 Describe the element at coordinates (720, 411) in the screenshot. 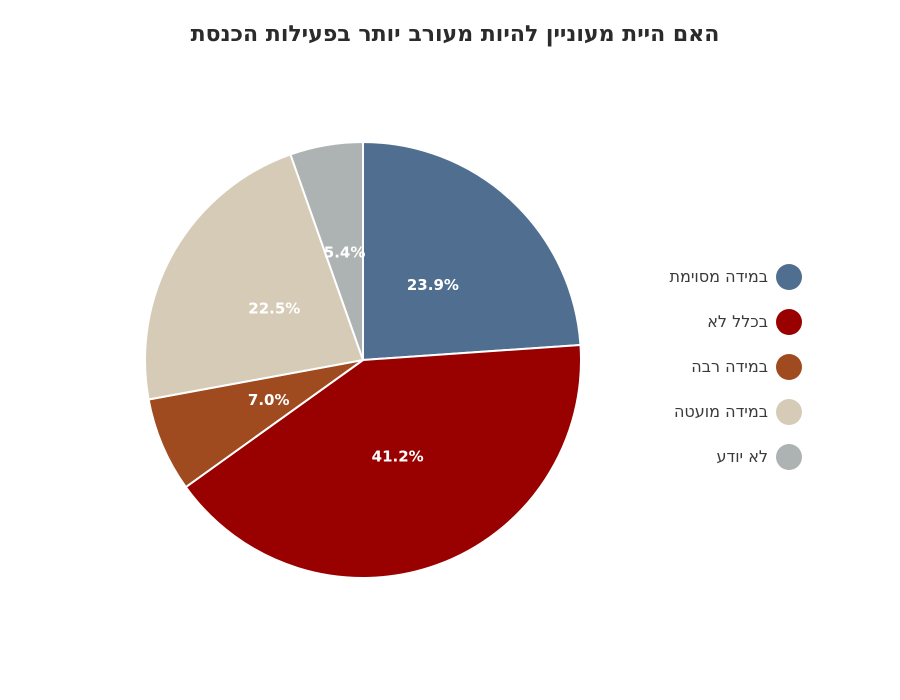

I see `legend-label: במידה מועטה` at that location.